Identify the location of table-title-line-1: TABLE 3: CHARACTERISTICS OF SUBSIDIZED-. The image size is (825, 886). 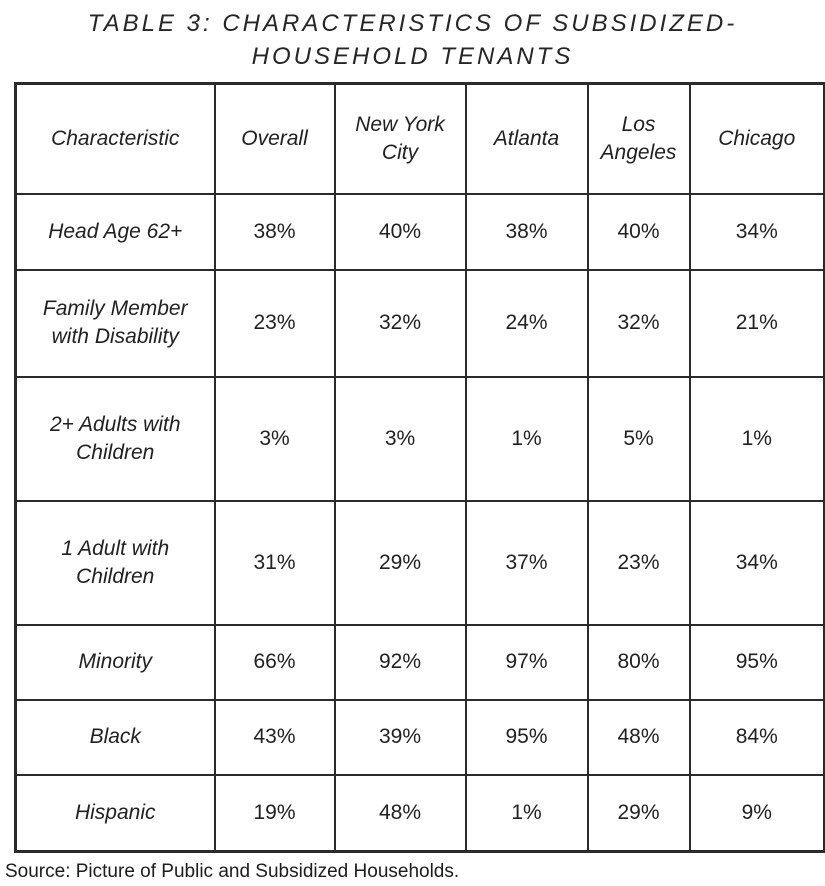
(412, 23).